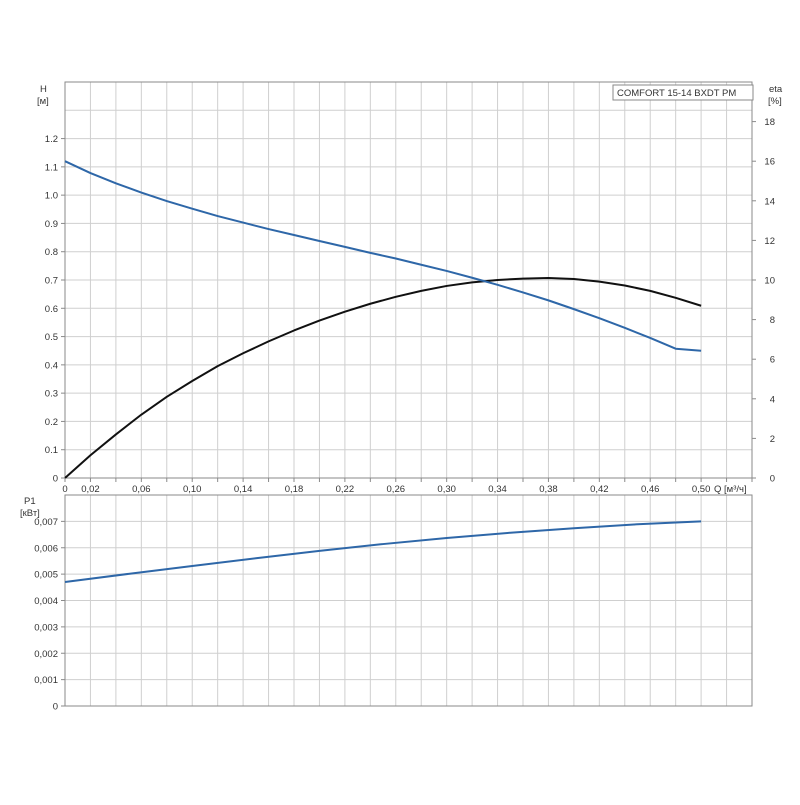  Describe the element at coordinates (772, 320) in the screenshot. I see `y-right-tick-label: 8` at that location.